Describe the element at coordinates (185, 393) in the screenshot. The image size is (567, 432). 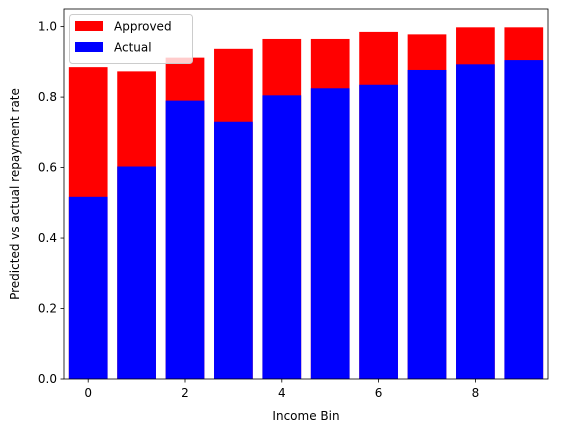
I see `x-tick-label-2: 2` at that location.